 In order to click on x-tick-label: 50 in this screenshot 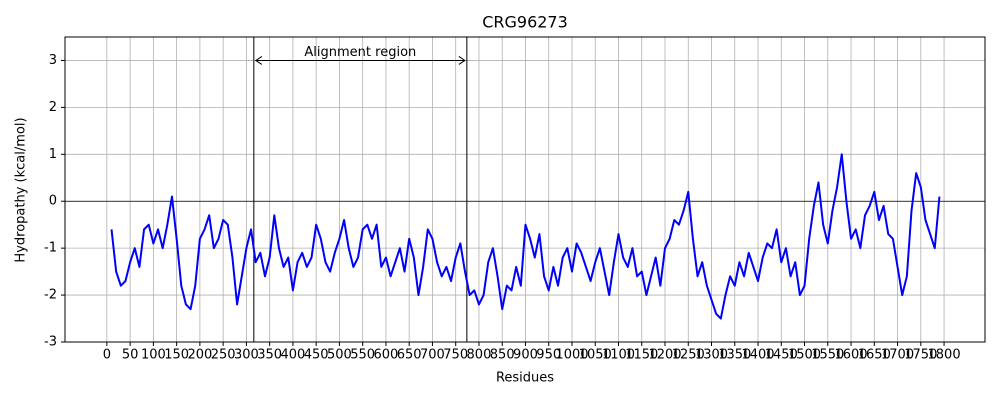, I will do `click(130, 355)`.